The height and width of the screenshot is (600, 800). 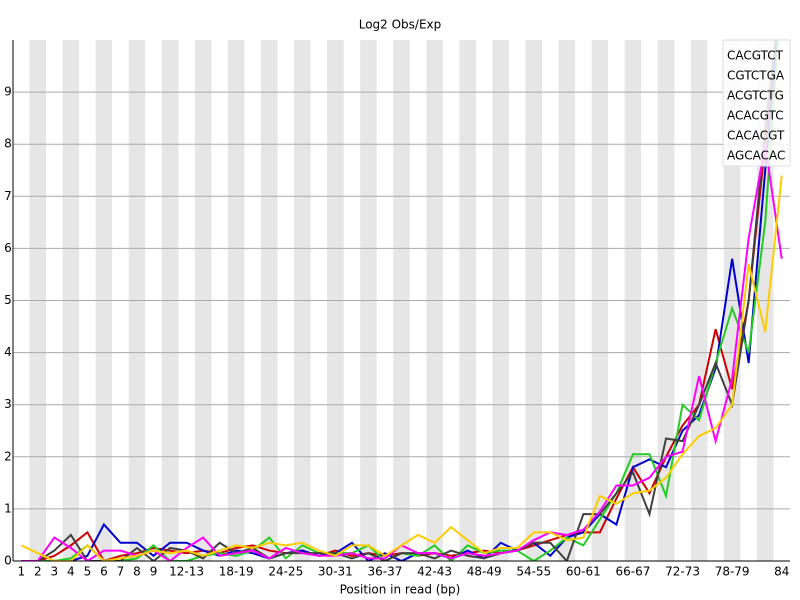 What do you see at coordinates (285, 572) in the screenshot?
I see `x-tick-label: 24-25` at bounding box center [285, 572].